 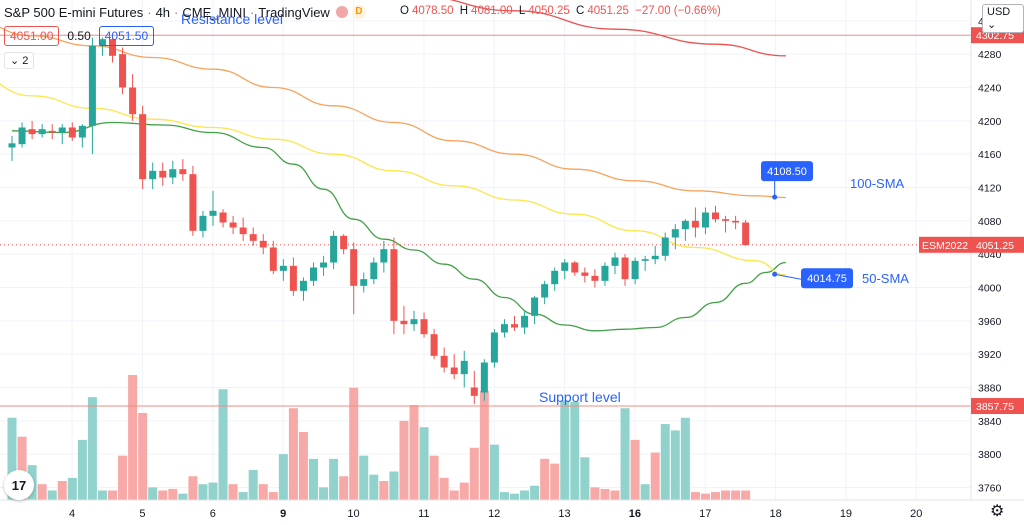 What do you see at coordinates (19, 60) in the screenshot?
I see `indicators-collapse-button: ⌄ 2` at bounding box center [19, 60].